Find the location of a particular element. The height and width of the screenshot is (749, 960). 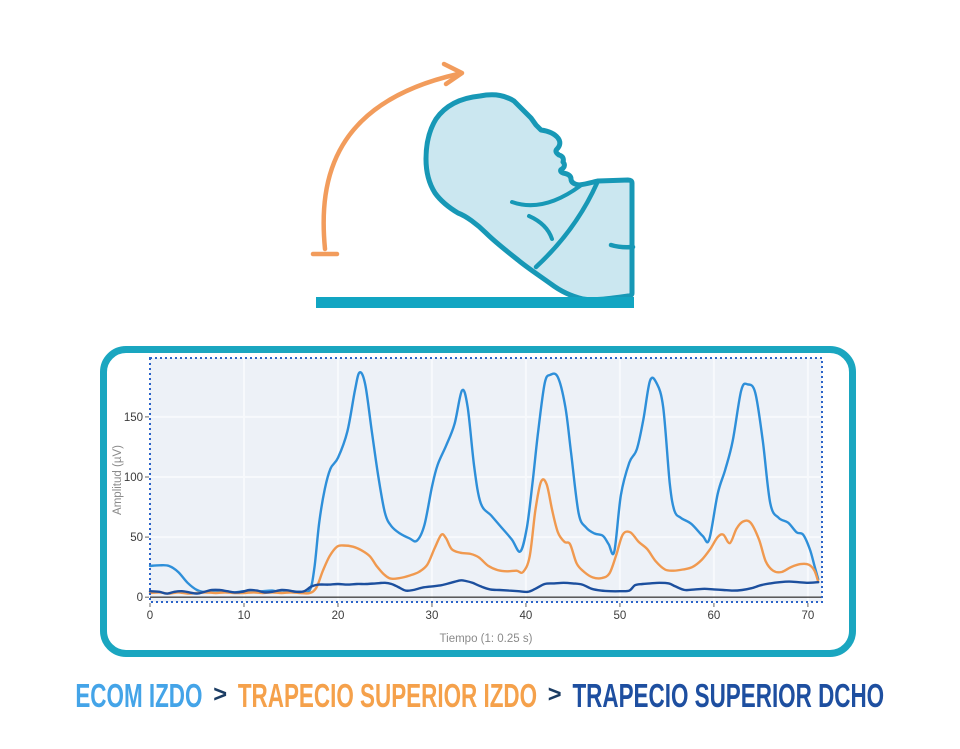

legend-item-ecom-izdo: ECOM IZDO is located at coordinates (139, 695).